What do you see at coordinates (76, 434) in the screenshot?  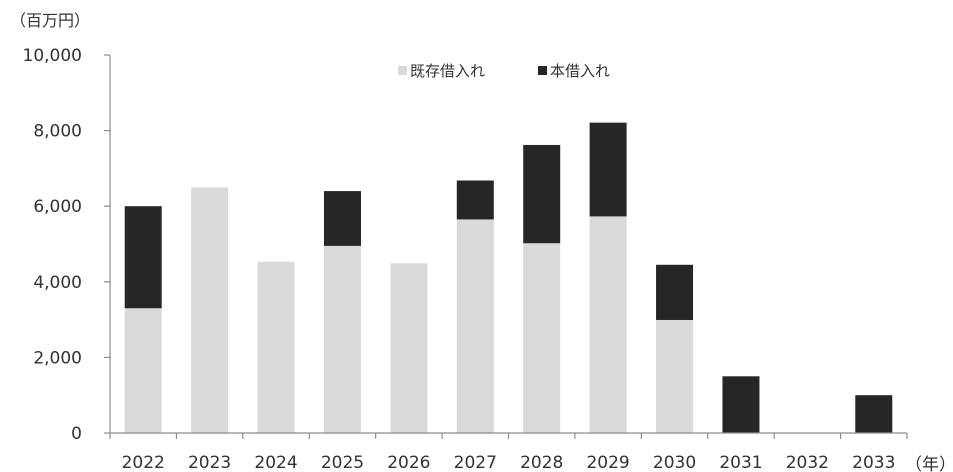 I see `y-tick-label: 0` at bounding box center [76, 434].